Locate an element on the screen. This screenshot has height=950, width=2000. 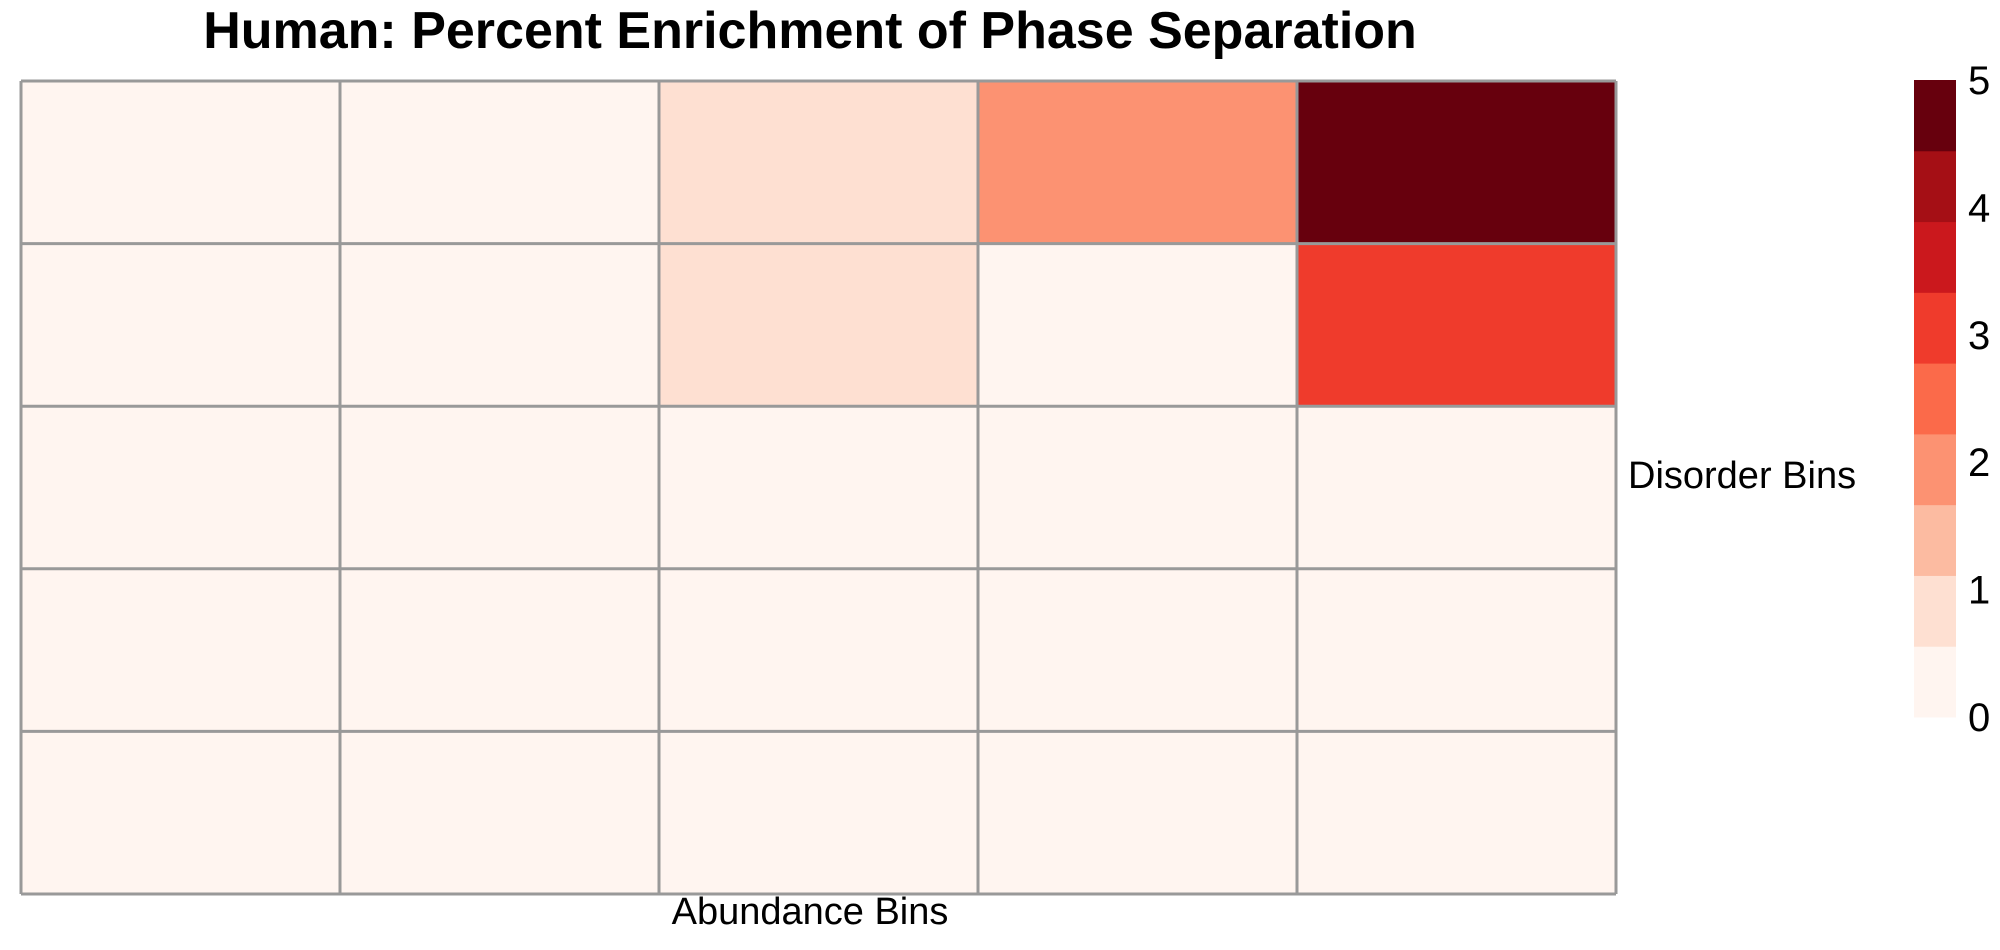
legend-tick-label: 5 is located at coordinates (1979, 81).